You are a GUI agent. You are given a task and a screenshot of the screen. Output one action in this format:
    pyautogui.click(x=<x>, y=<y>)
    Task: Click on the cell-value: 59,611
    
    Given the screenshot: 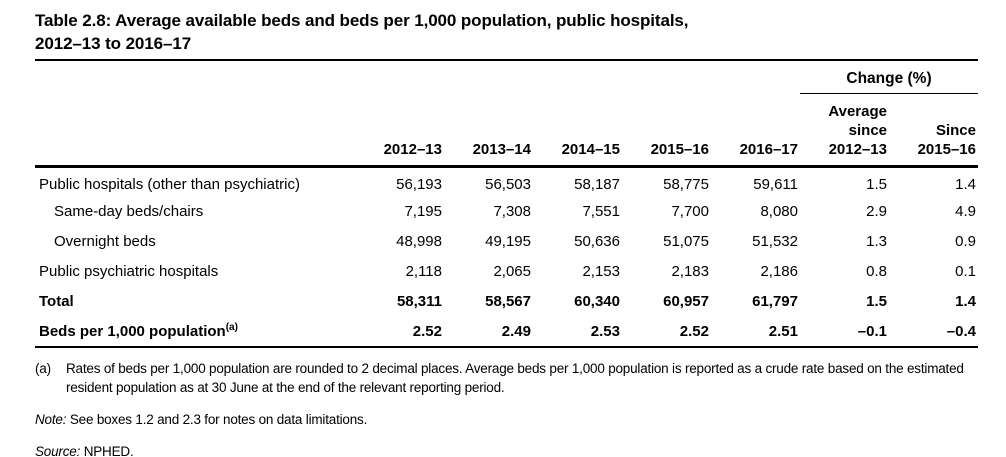 What is the action you would take?
    pyautogui.click(x=775, y=184)
    